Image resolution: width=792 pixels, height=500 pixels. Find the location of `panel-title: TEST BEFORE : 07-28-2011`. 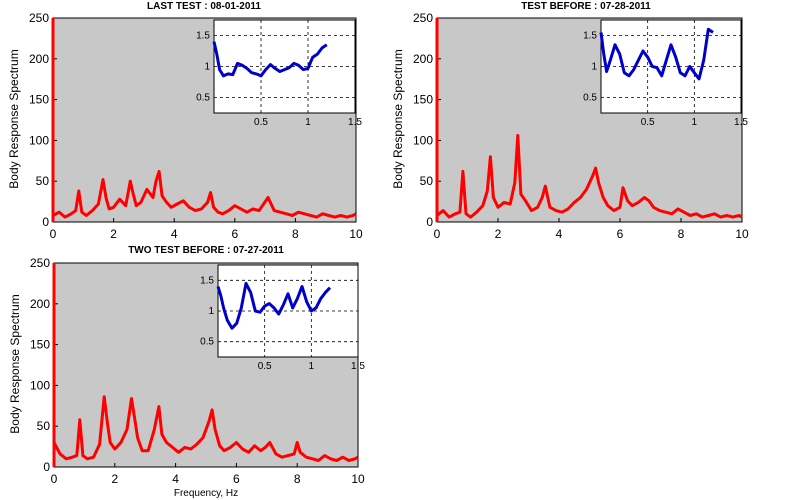

panel-title: TEST BEFORE : 07-28-2011 is located at coordinates (586, 6).